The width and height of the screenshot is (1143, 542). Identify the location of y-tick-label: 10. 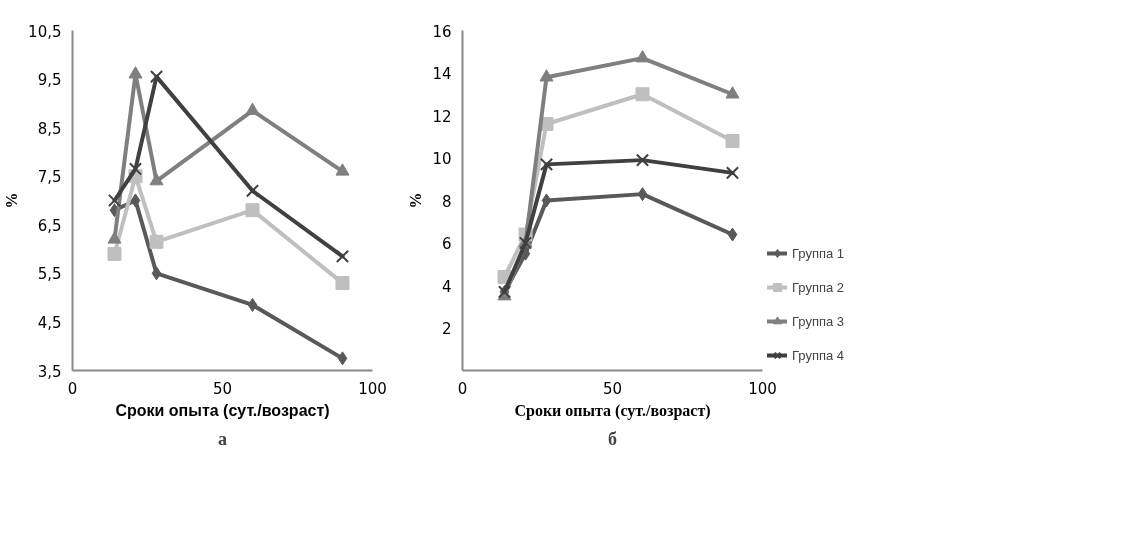
(442, 159).